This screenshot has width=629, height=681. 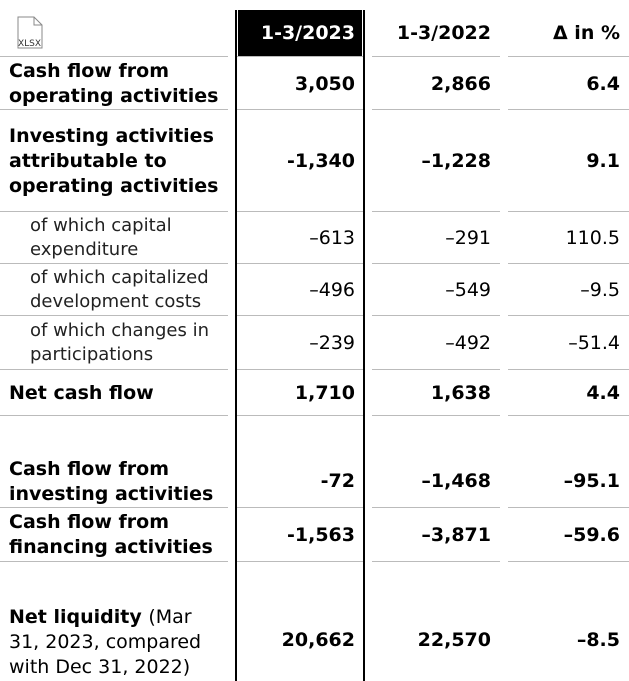 What do you see at coordinates (337, 481) in the screenshot?
I see `value-cell: -72` at bounding box center [337, 481].